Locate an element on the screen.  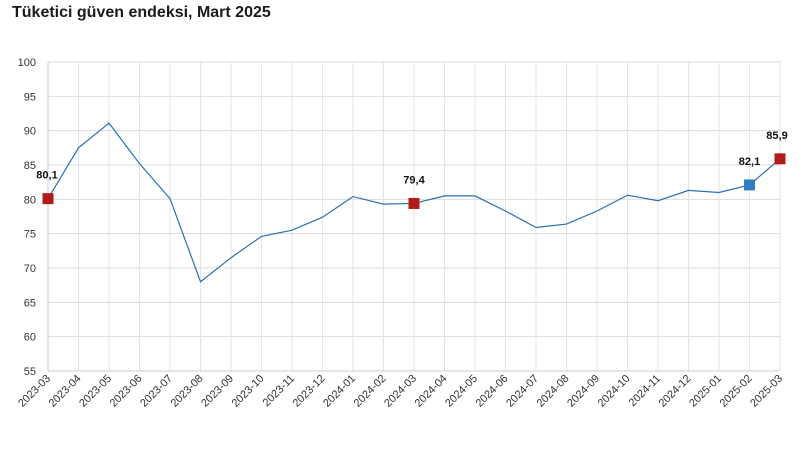
x-tick-label: 2024-10 is located at coordinates (614, 391).